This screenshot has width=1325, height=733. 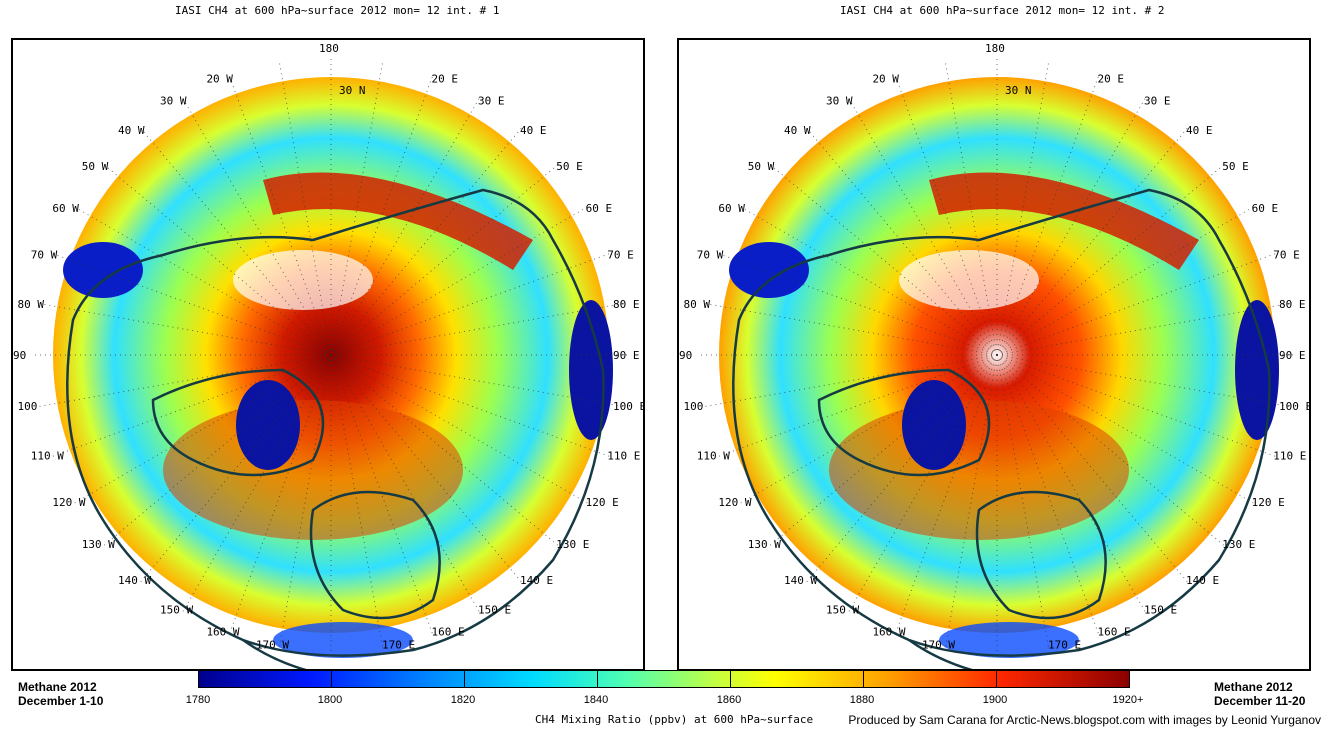 I want to click on greenland-low-patch, so click(x=934, y=425).